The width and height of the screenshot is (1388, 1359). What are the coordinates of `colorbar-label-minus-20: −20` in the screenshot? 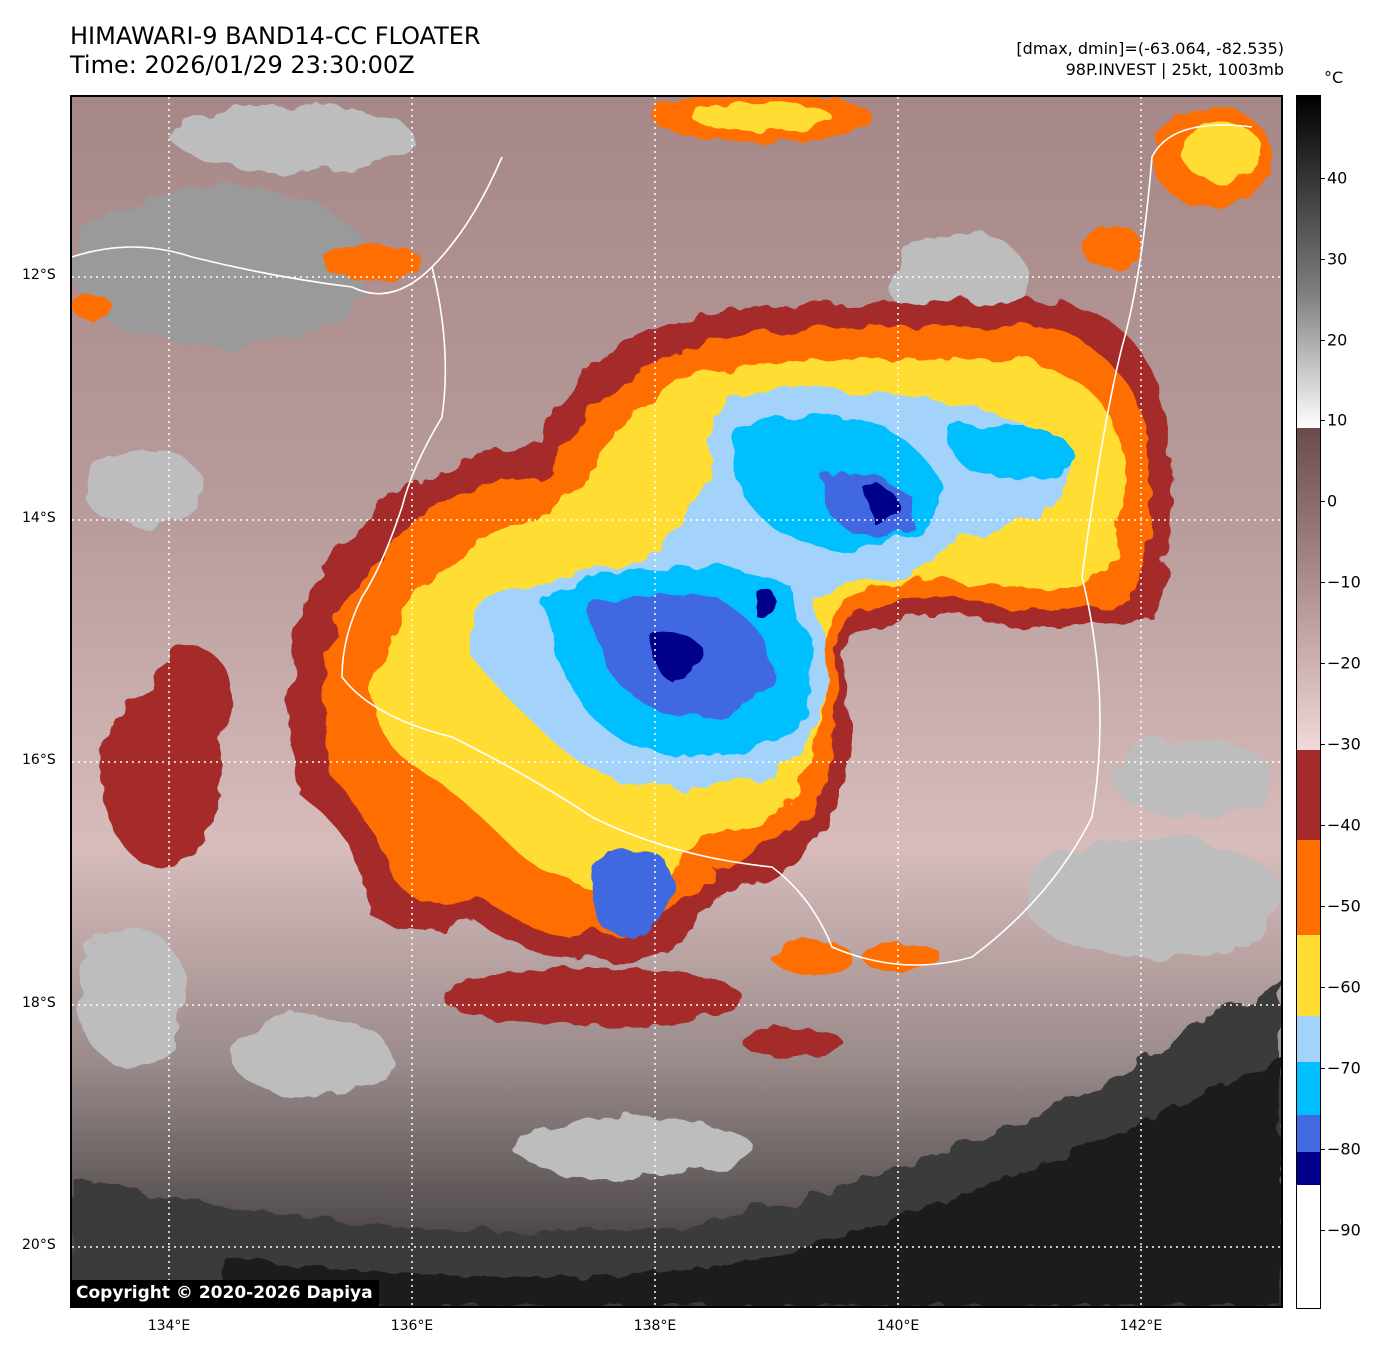 It's located at (1344, 663).